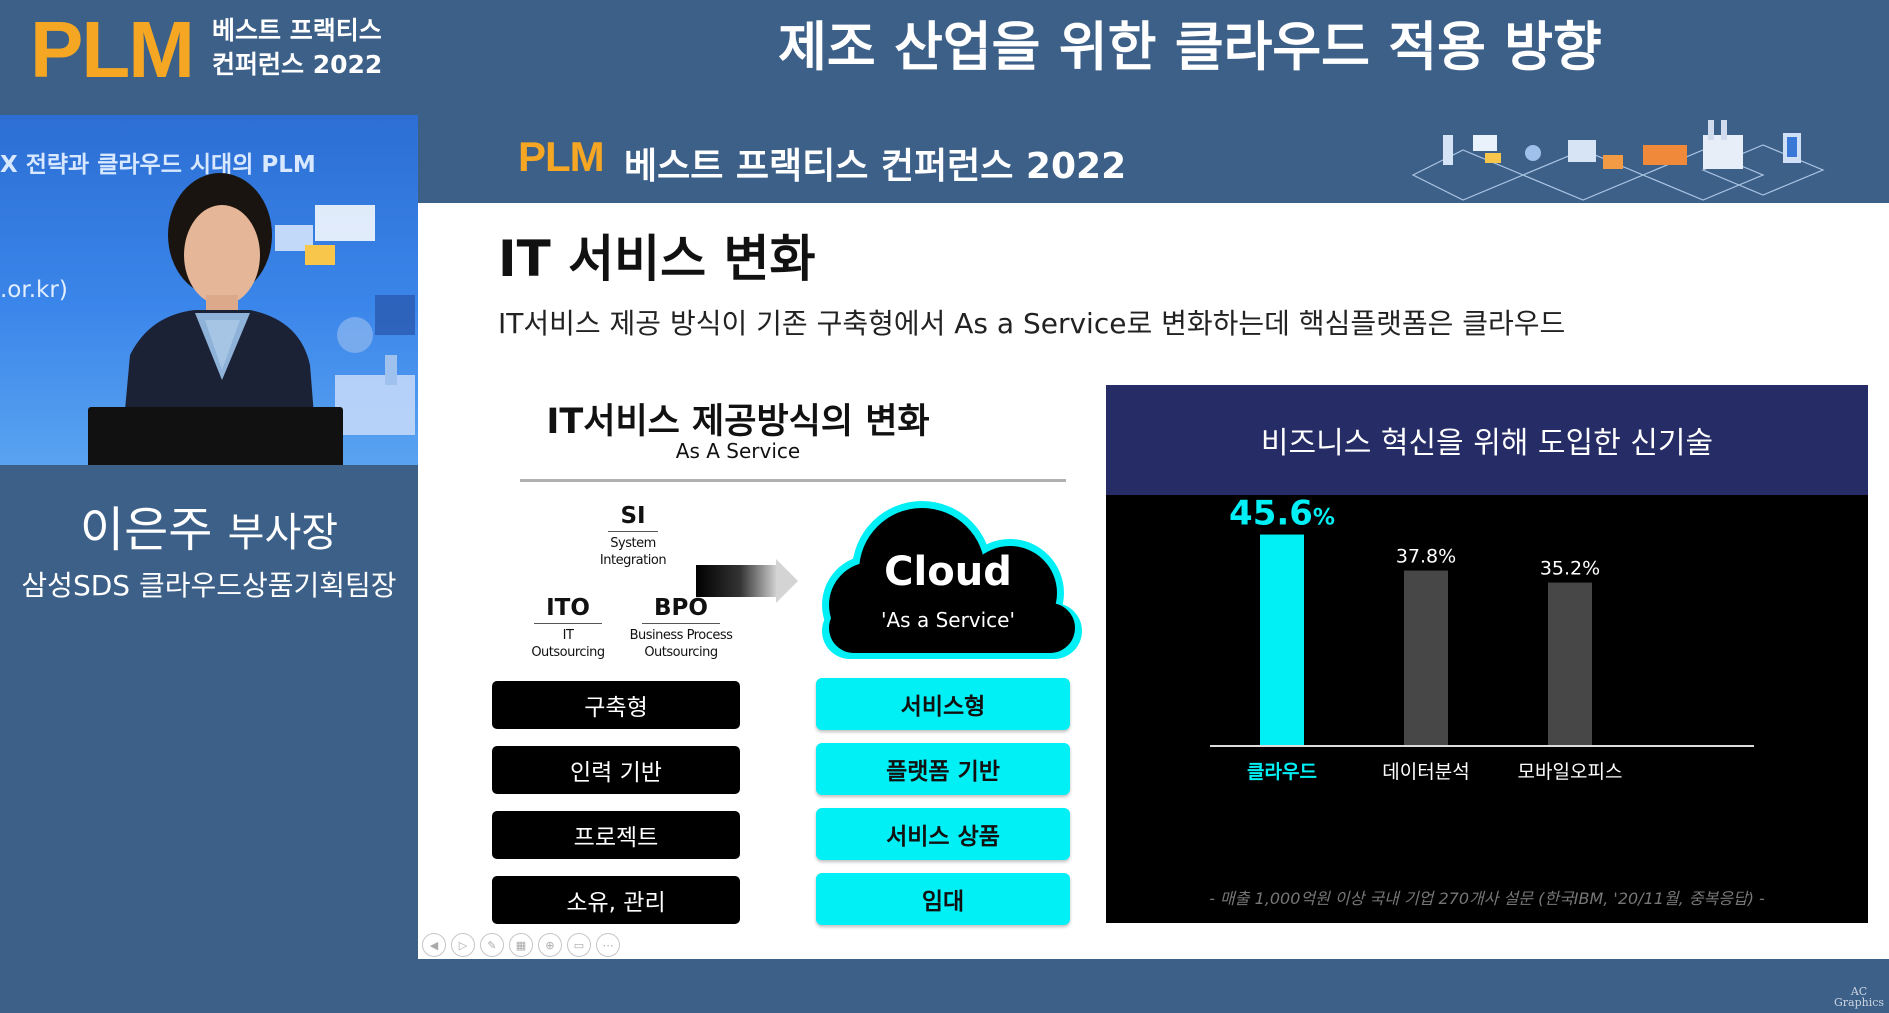  What do you see at coordinates (633, 560) in the screenshot?
I see `si-full-name-line2: Integration` at bounding box center [633, 560].